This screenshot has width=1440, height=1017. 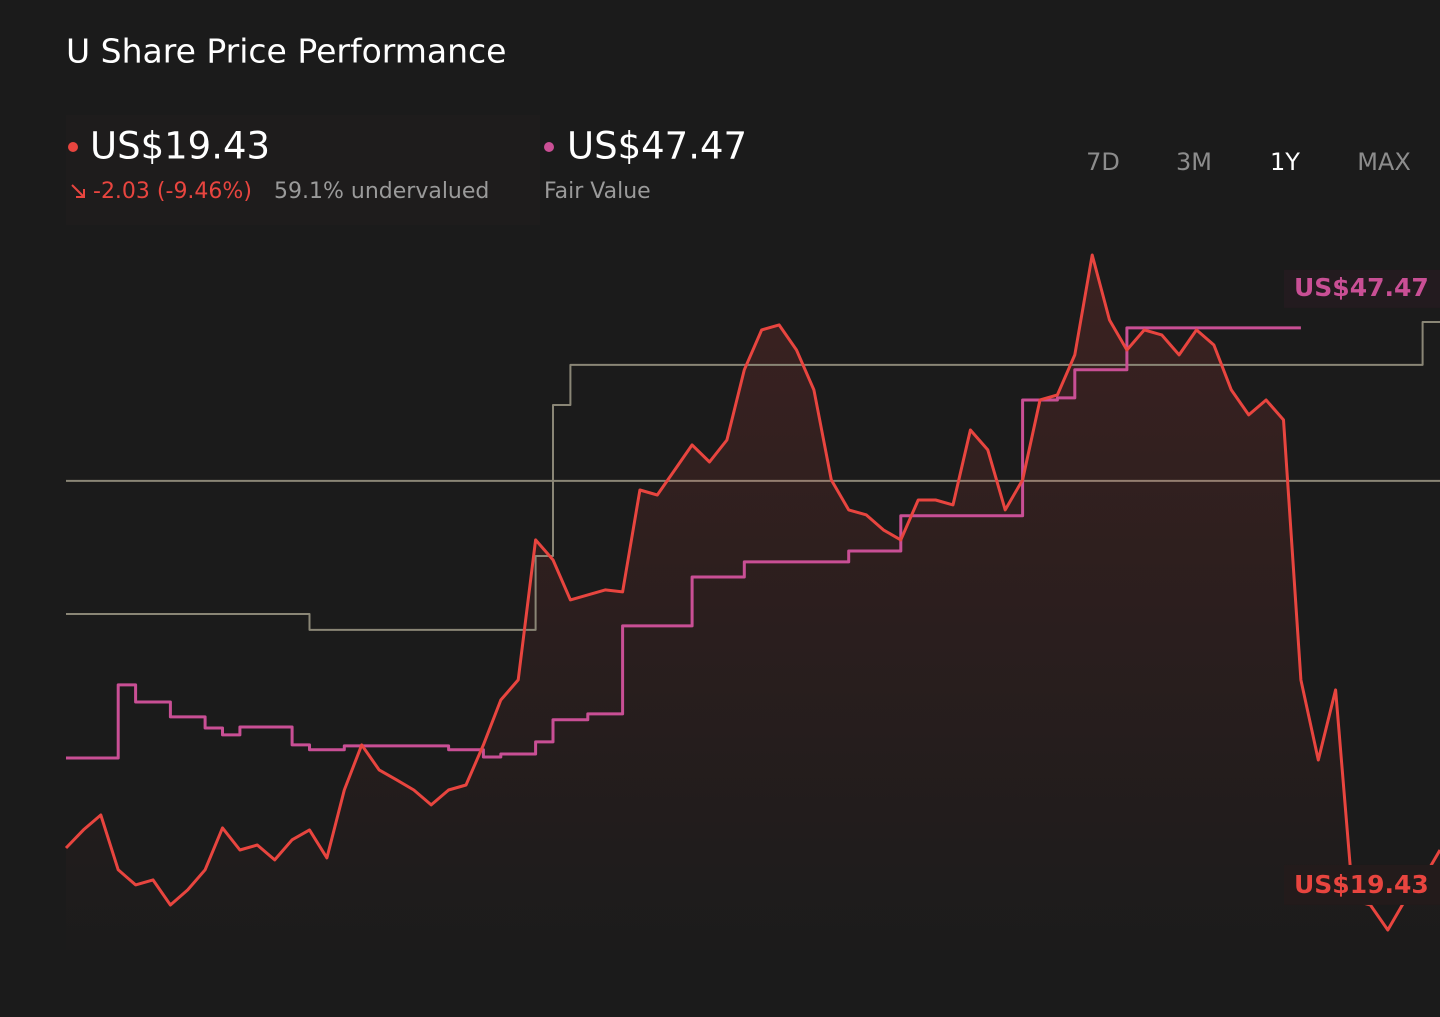 I want to click on range-button: 7D, so click(x=1103, y=162).